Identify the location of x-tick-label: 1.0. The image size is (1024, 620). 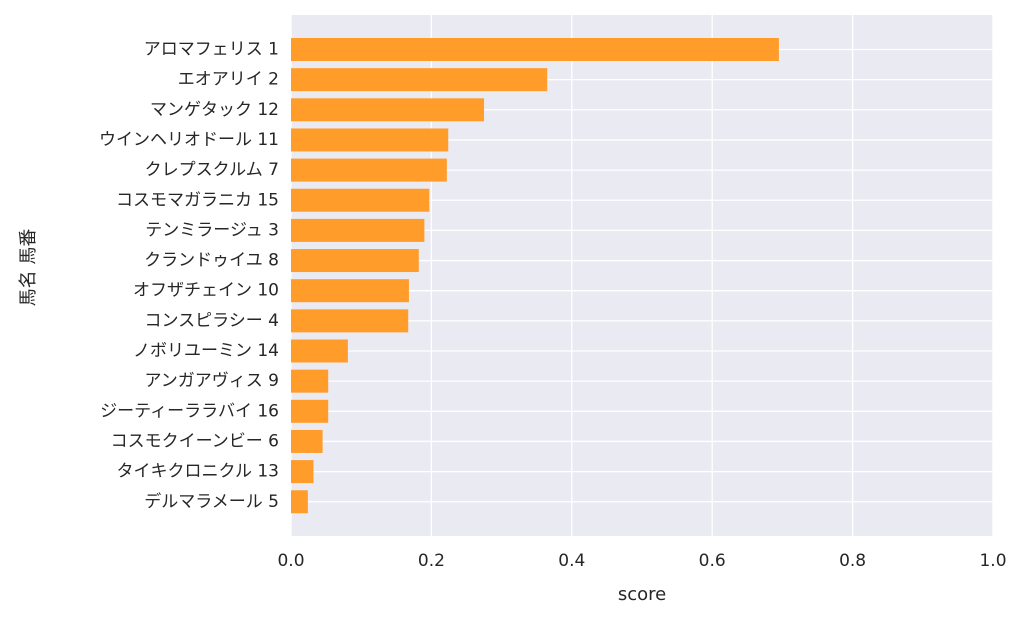
(992, 561).